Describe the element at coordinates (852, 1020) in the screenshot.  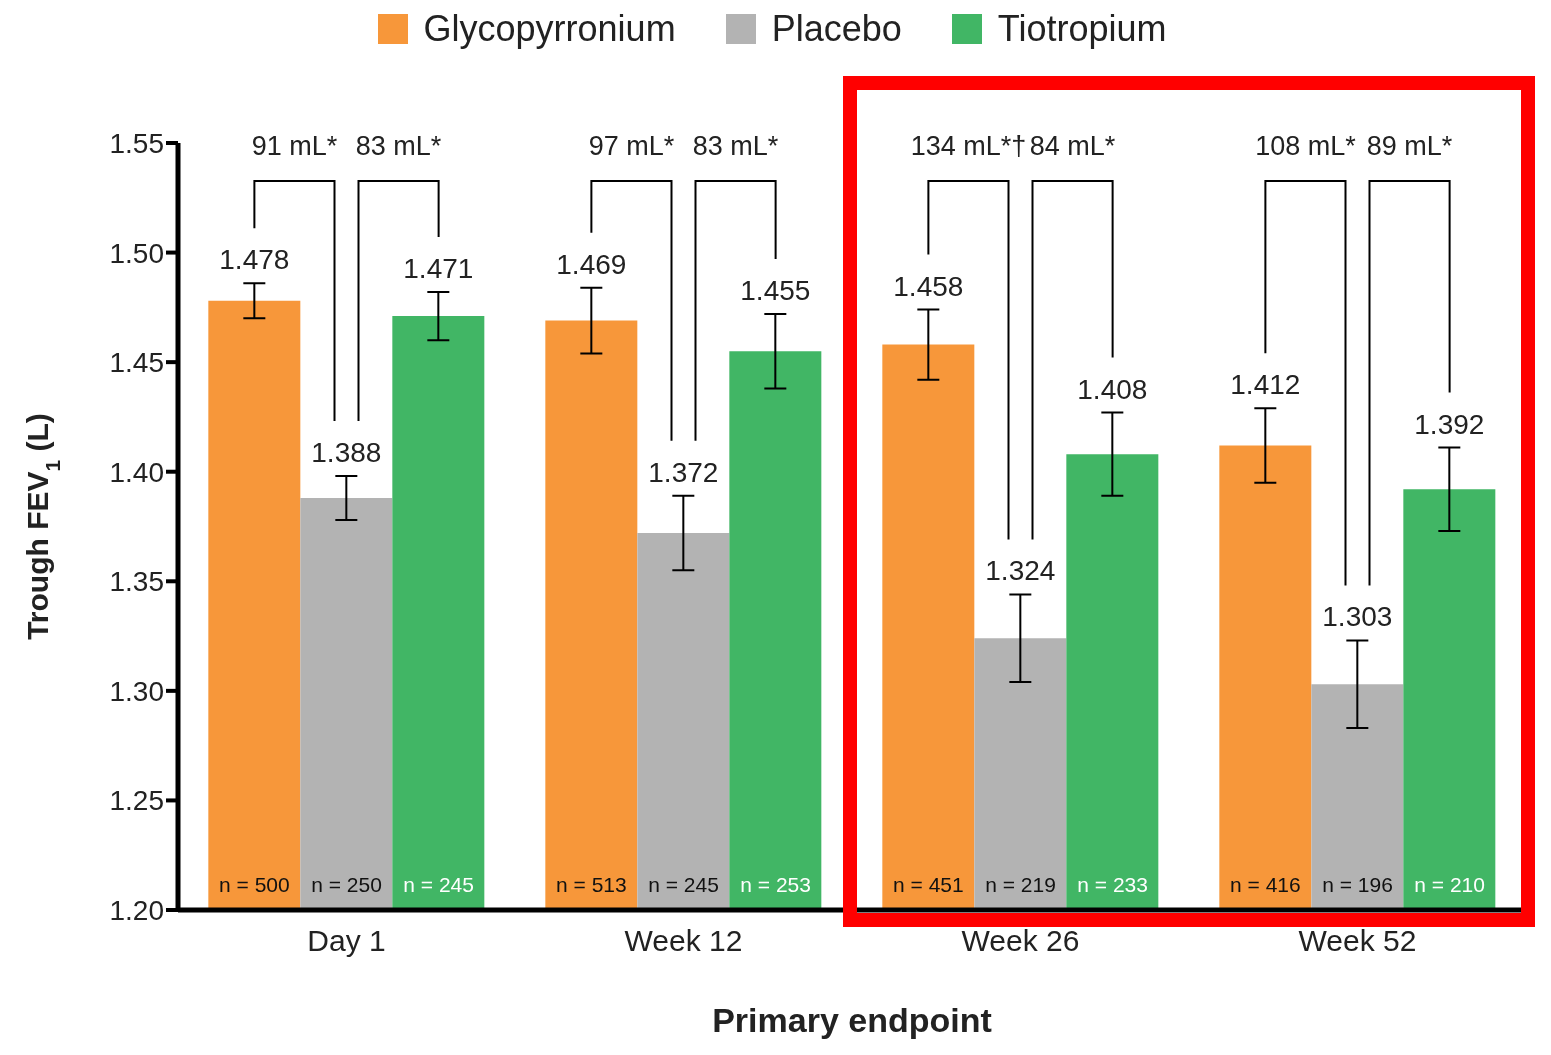
I see `x-axis-title: Primary endpoint` at that location.